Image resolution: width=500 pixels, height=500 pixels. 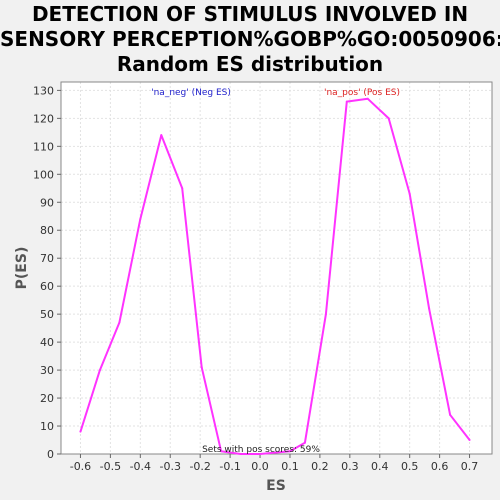 I want to click on y-tick-label: 40, so click(x=47, y=342).